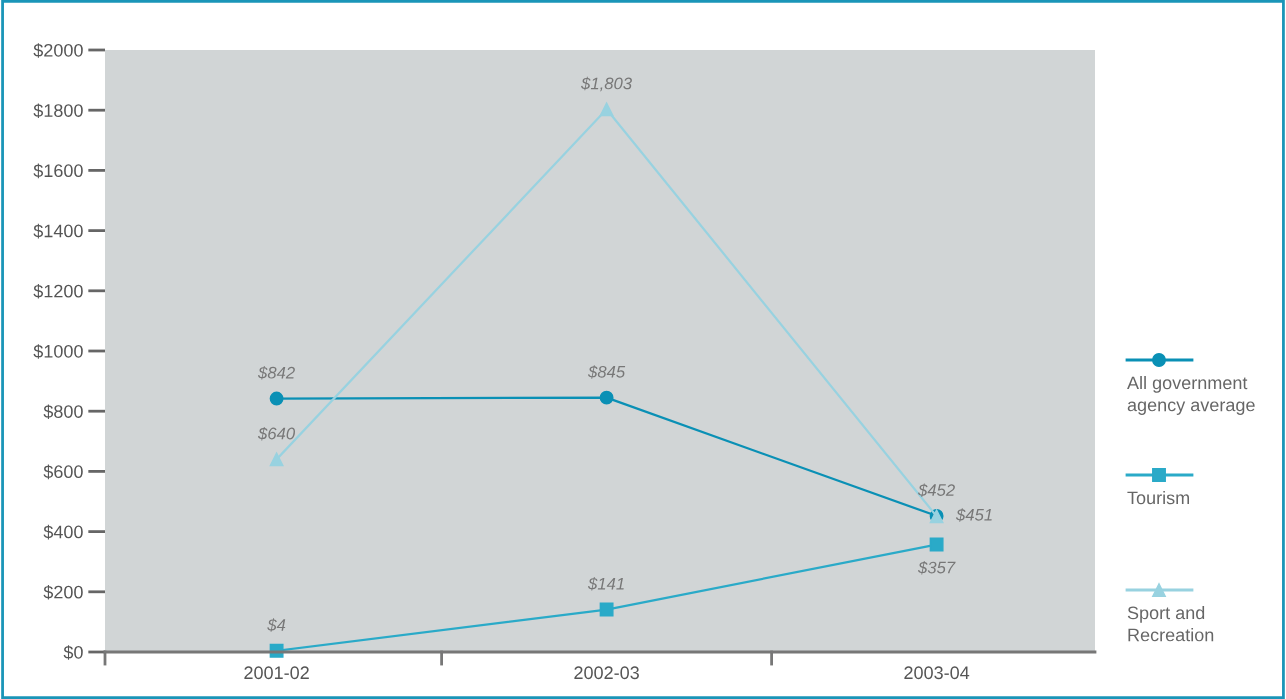 The width and height of the screenshot is (1286, 699). What do you see at coordinates (1170, 624) in the screenshot?
I see `legend-label: Sport and Recreation` at bounding box center [1170, 624].